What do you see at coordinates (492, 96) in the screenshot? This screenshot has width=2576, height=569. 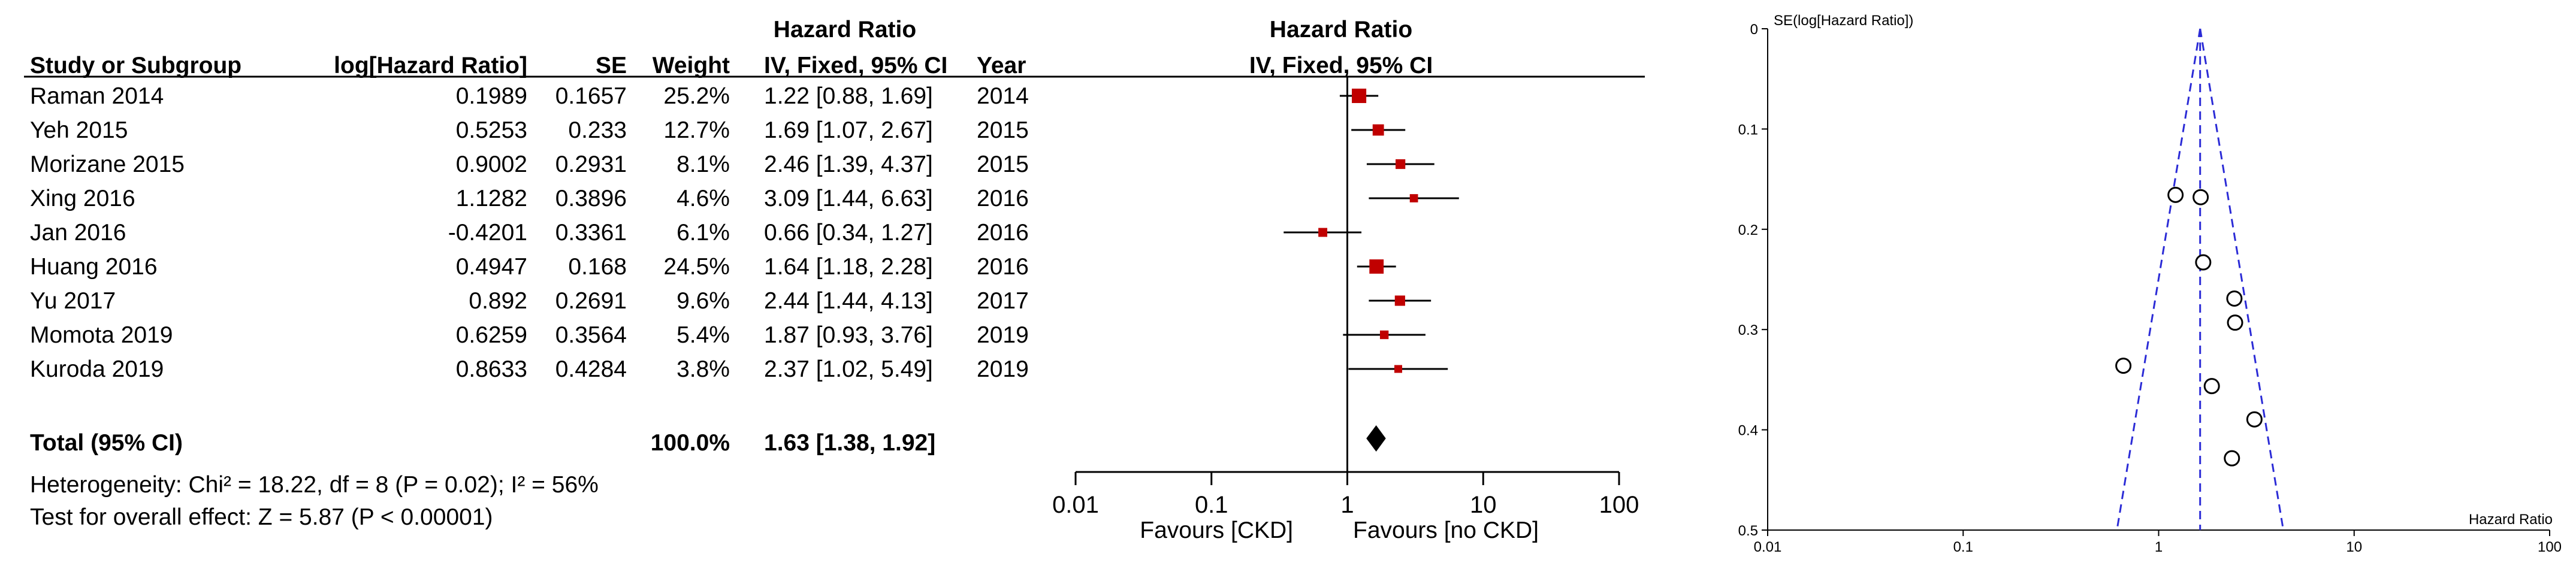 I see `study-loghr: 0.1989` at bounding box center [492, 96].